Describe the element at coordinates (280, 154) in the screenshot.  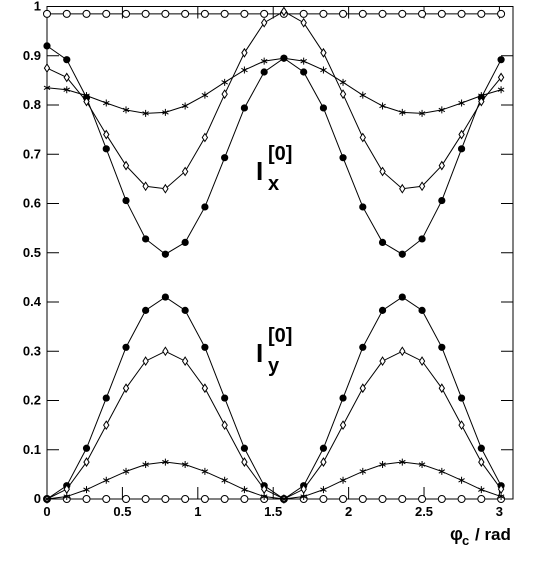
I see `annotation-sup: [0]` at that location.